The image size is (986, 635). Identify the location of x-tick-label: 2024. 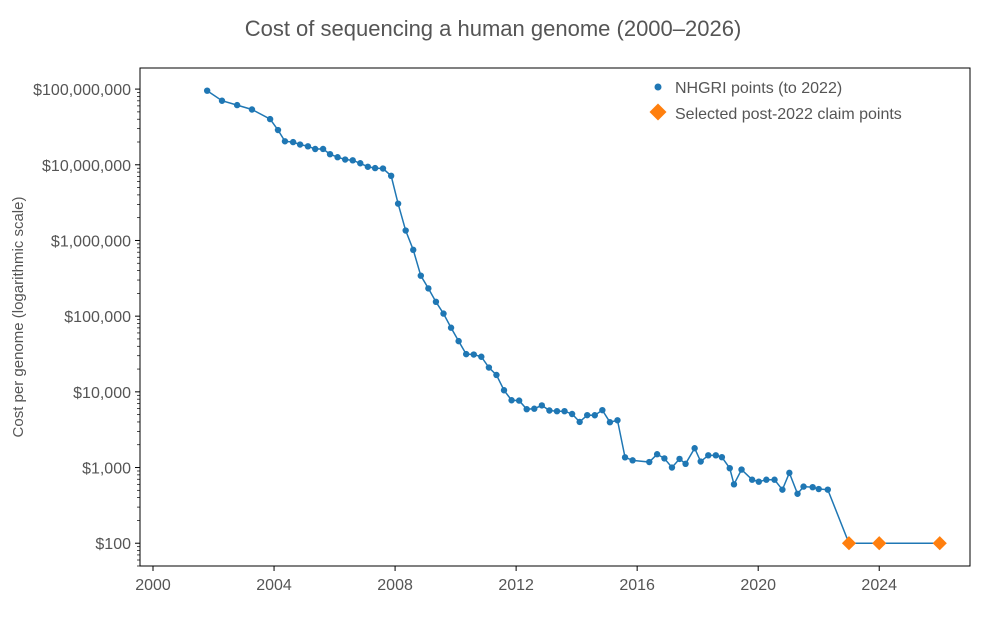
(879, 585).